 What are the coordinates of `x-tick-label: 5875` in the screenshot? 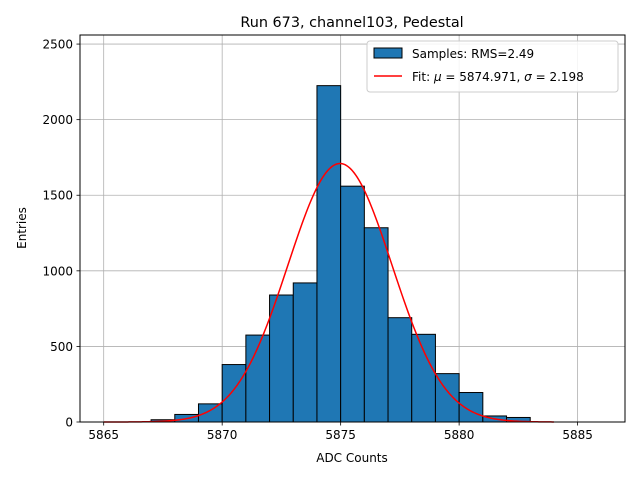 It's located at (340, 435).